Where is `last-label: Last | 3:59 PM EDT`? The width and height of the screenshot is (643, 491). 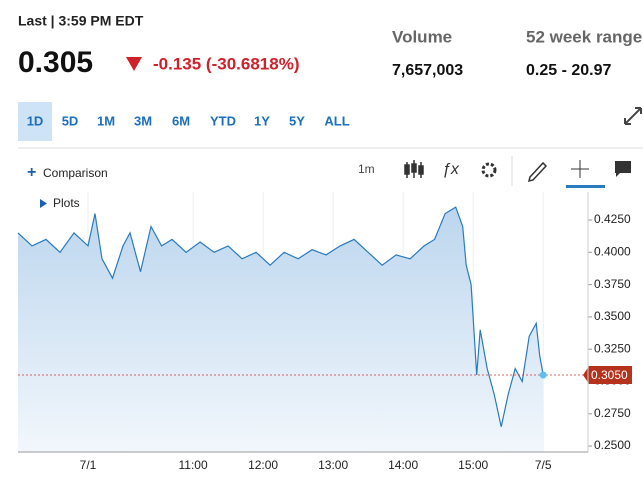 last-label: Last | 3:59 PM EDT is located at coordinates (81, 21).